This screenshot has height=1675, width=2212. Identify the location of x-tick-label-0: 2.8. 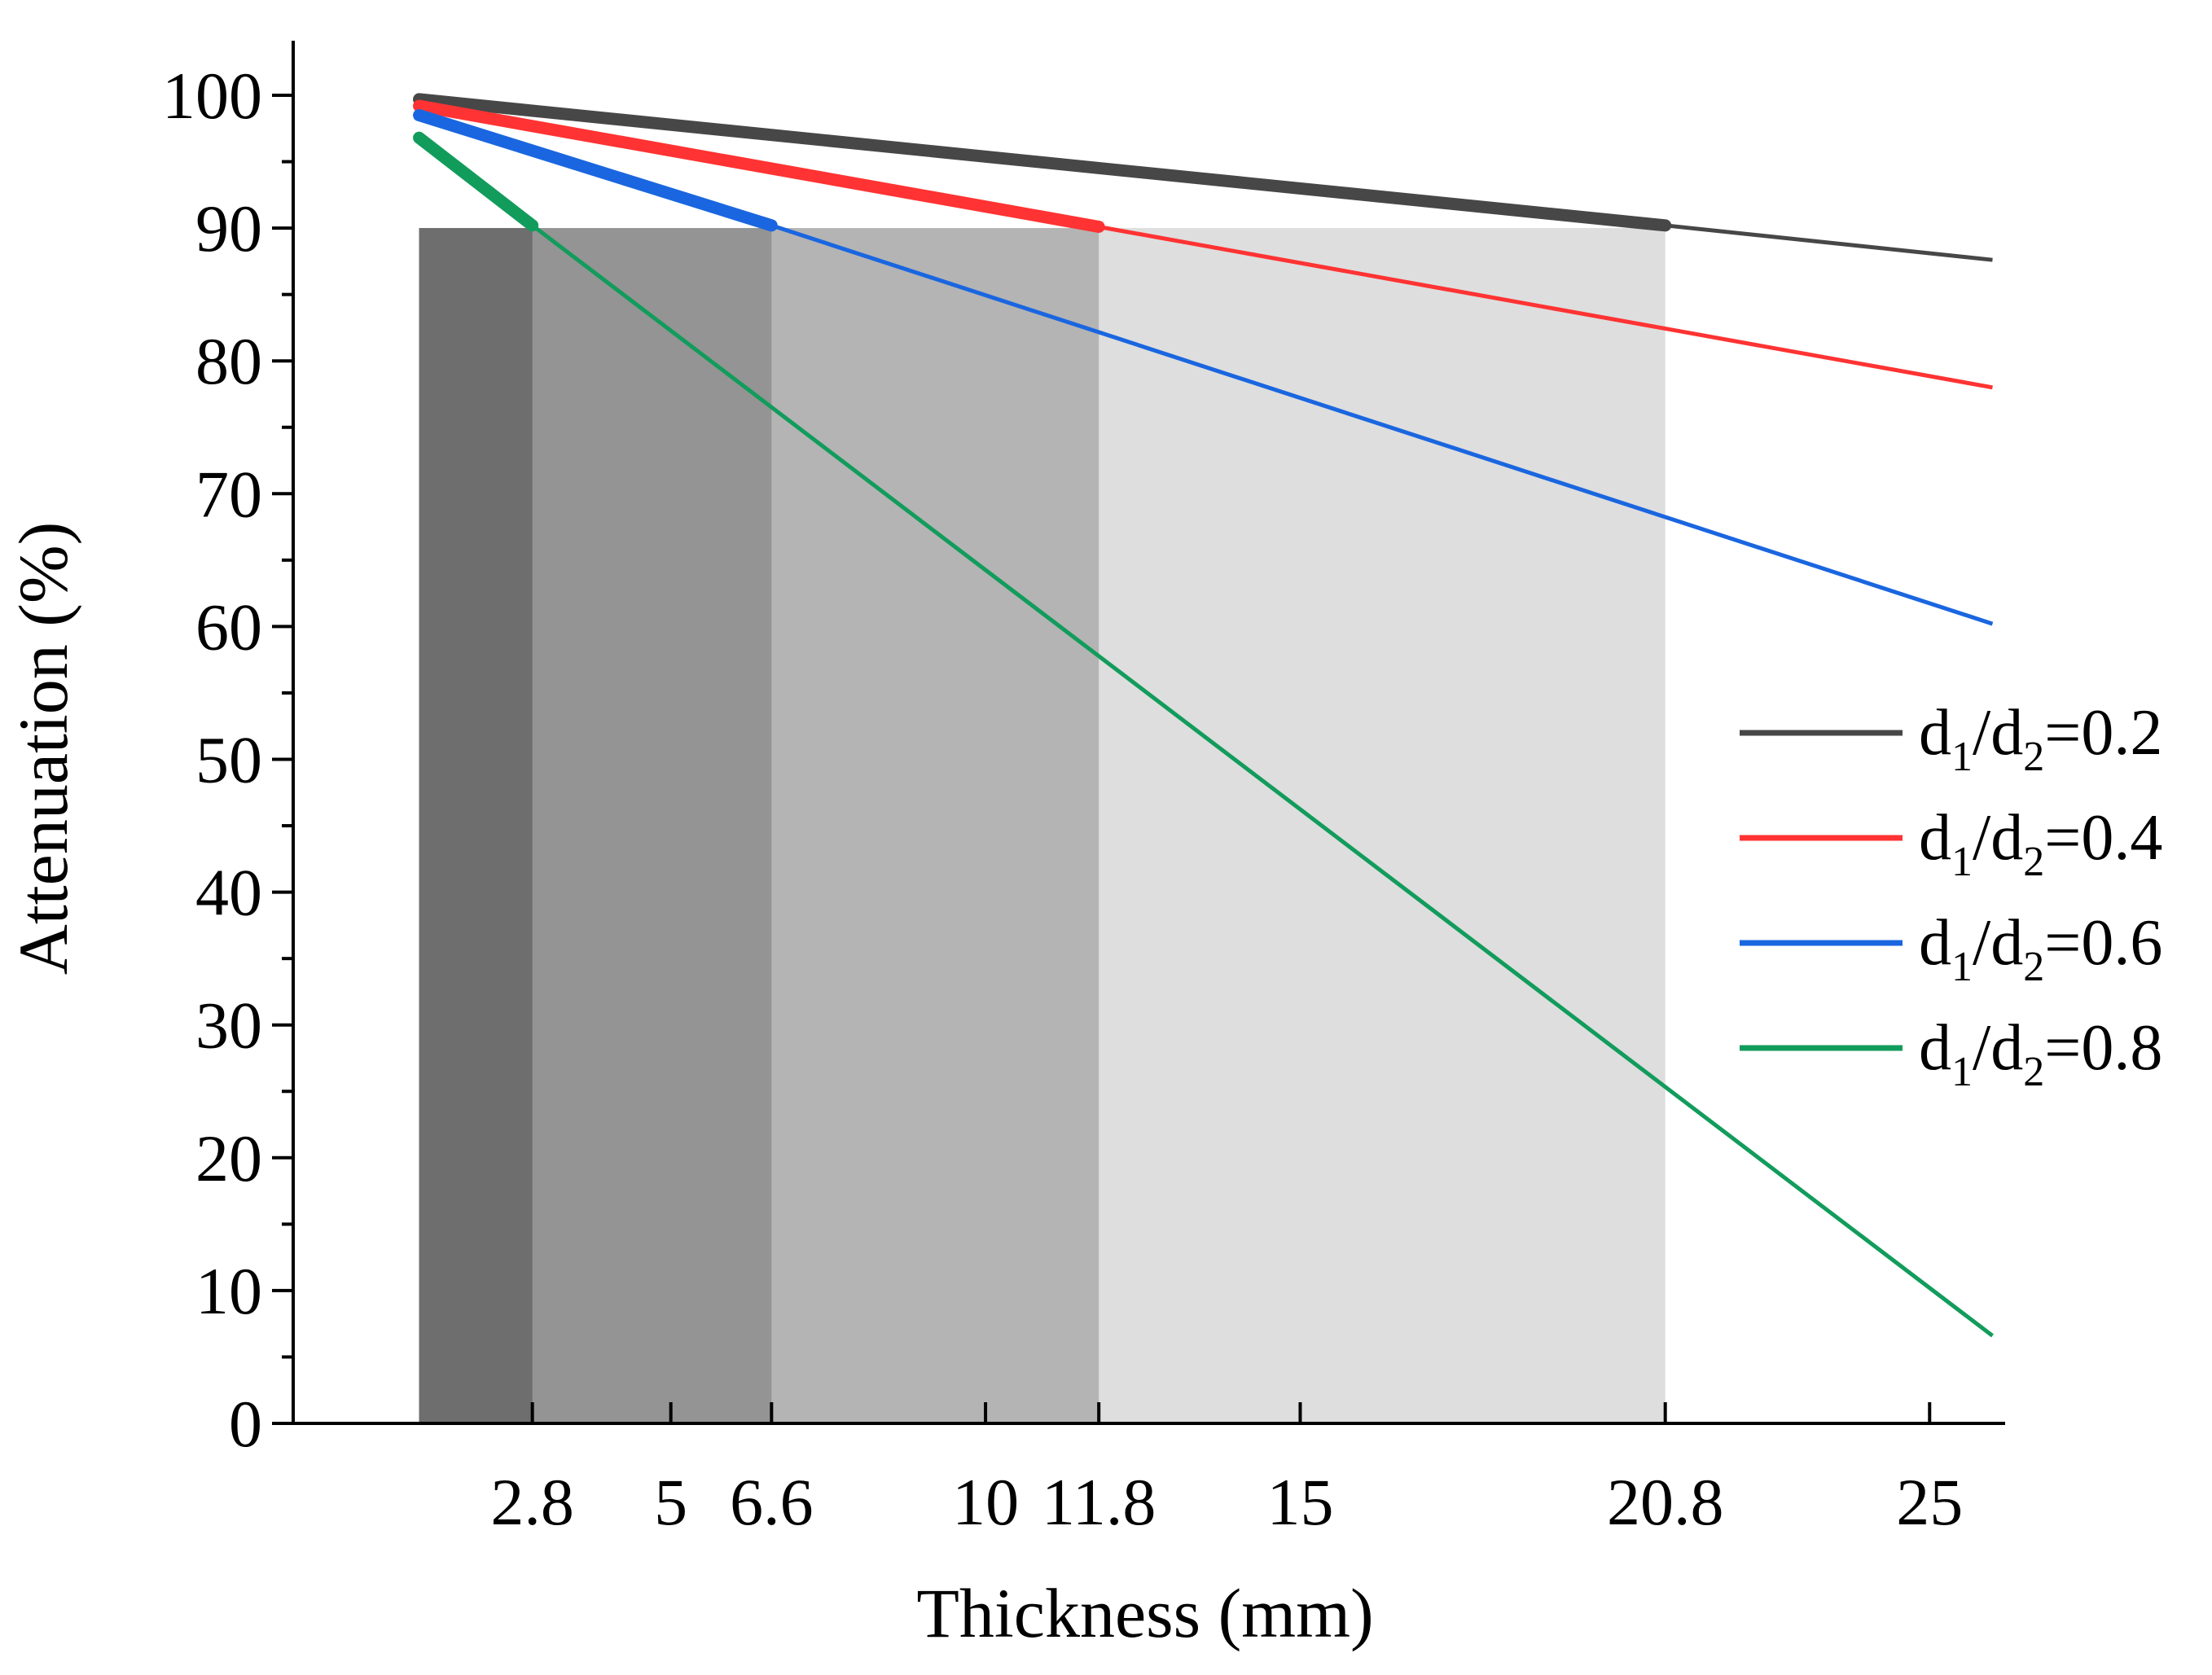
(532, 1502).